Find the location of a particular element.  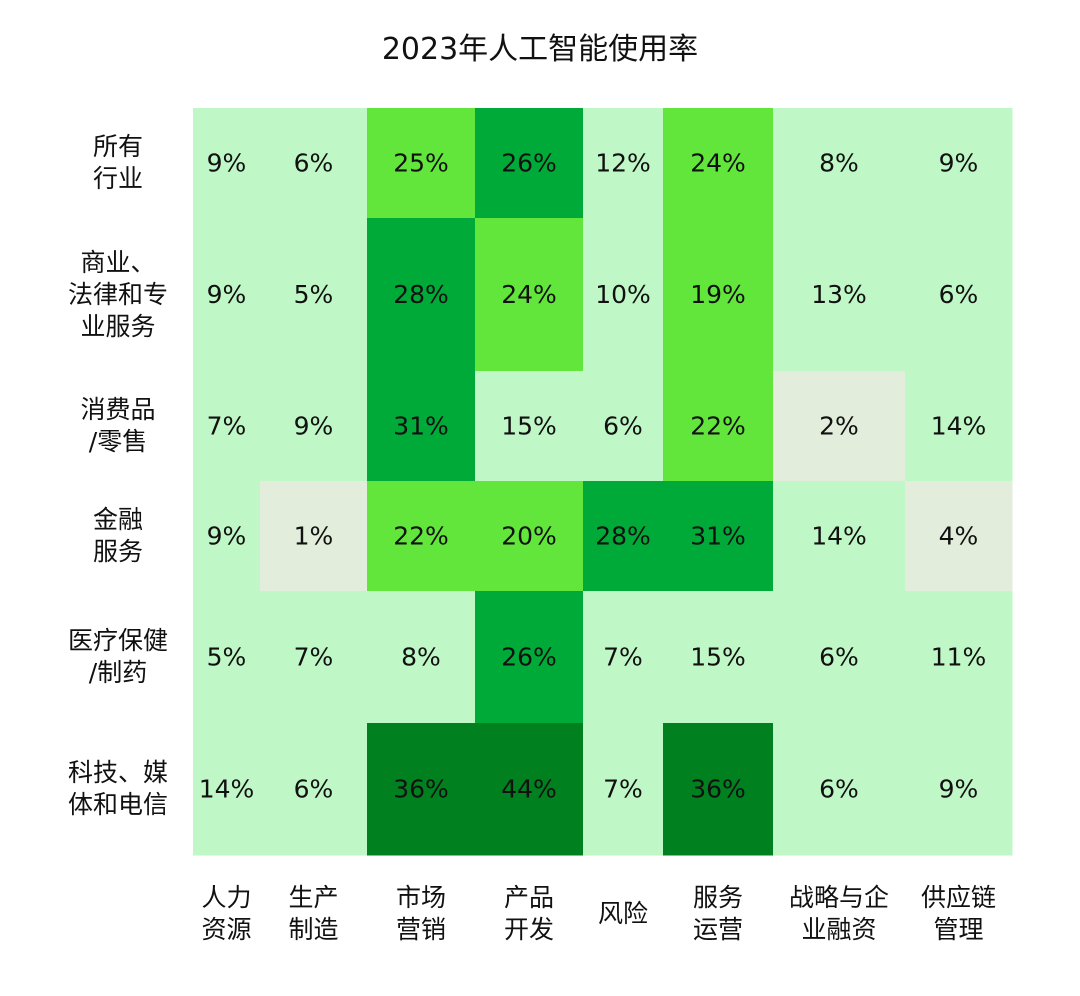

cell-value-label: 22% is located at coordinates (718, 426).